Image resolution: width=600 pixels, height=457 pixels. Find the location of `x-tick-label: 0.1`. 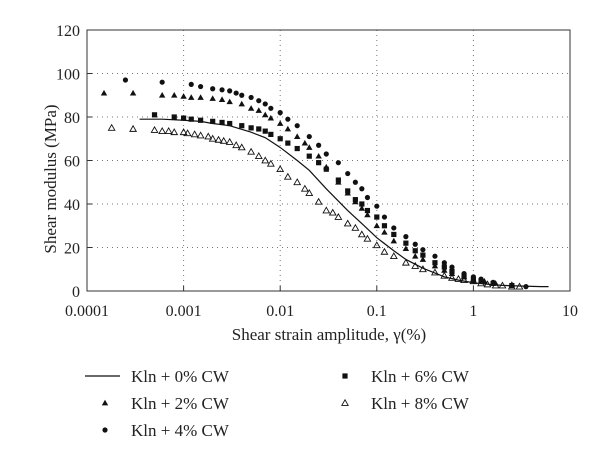

x-tick-label: 0.1 is located at coordinates (377, 311).